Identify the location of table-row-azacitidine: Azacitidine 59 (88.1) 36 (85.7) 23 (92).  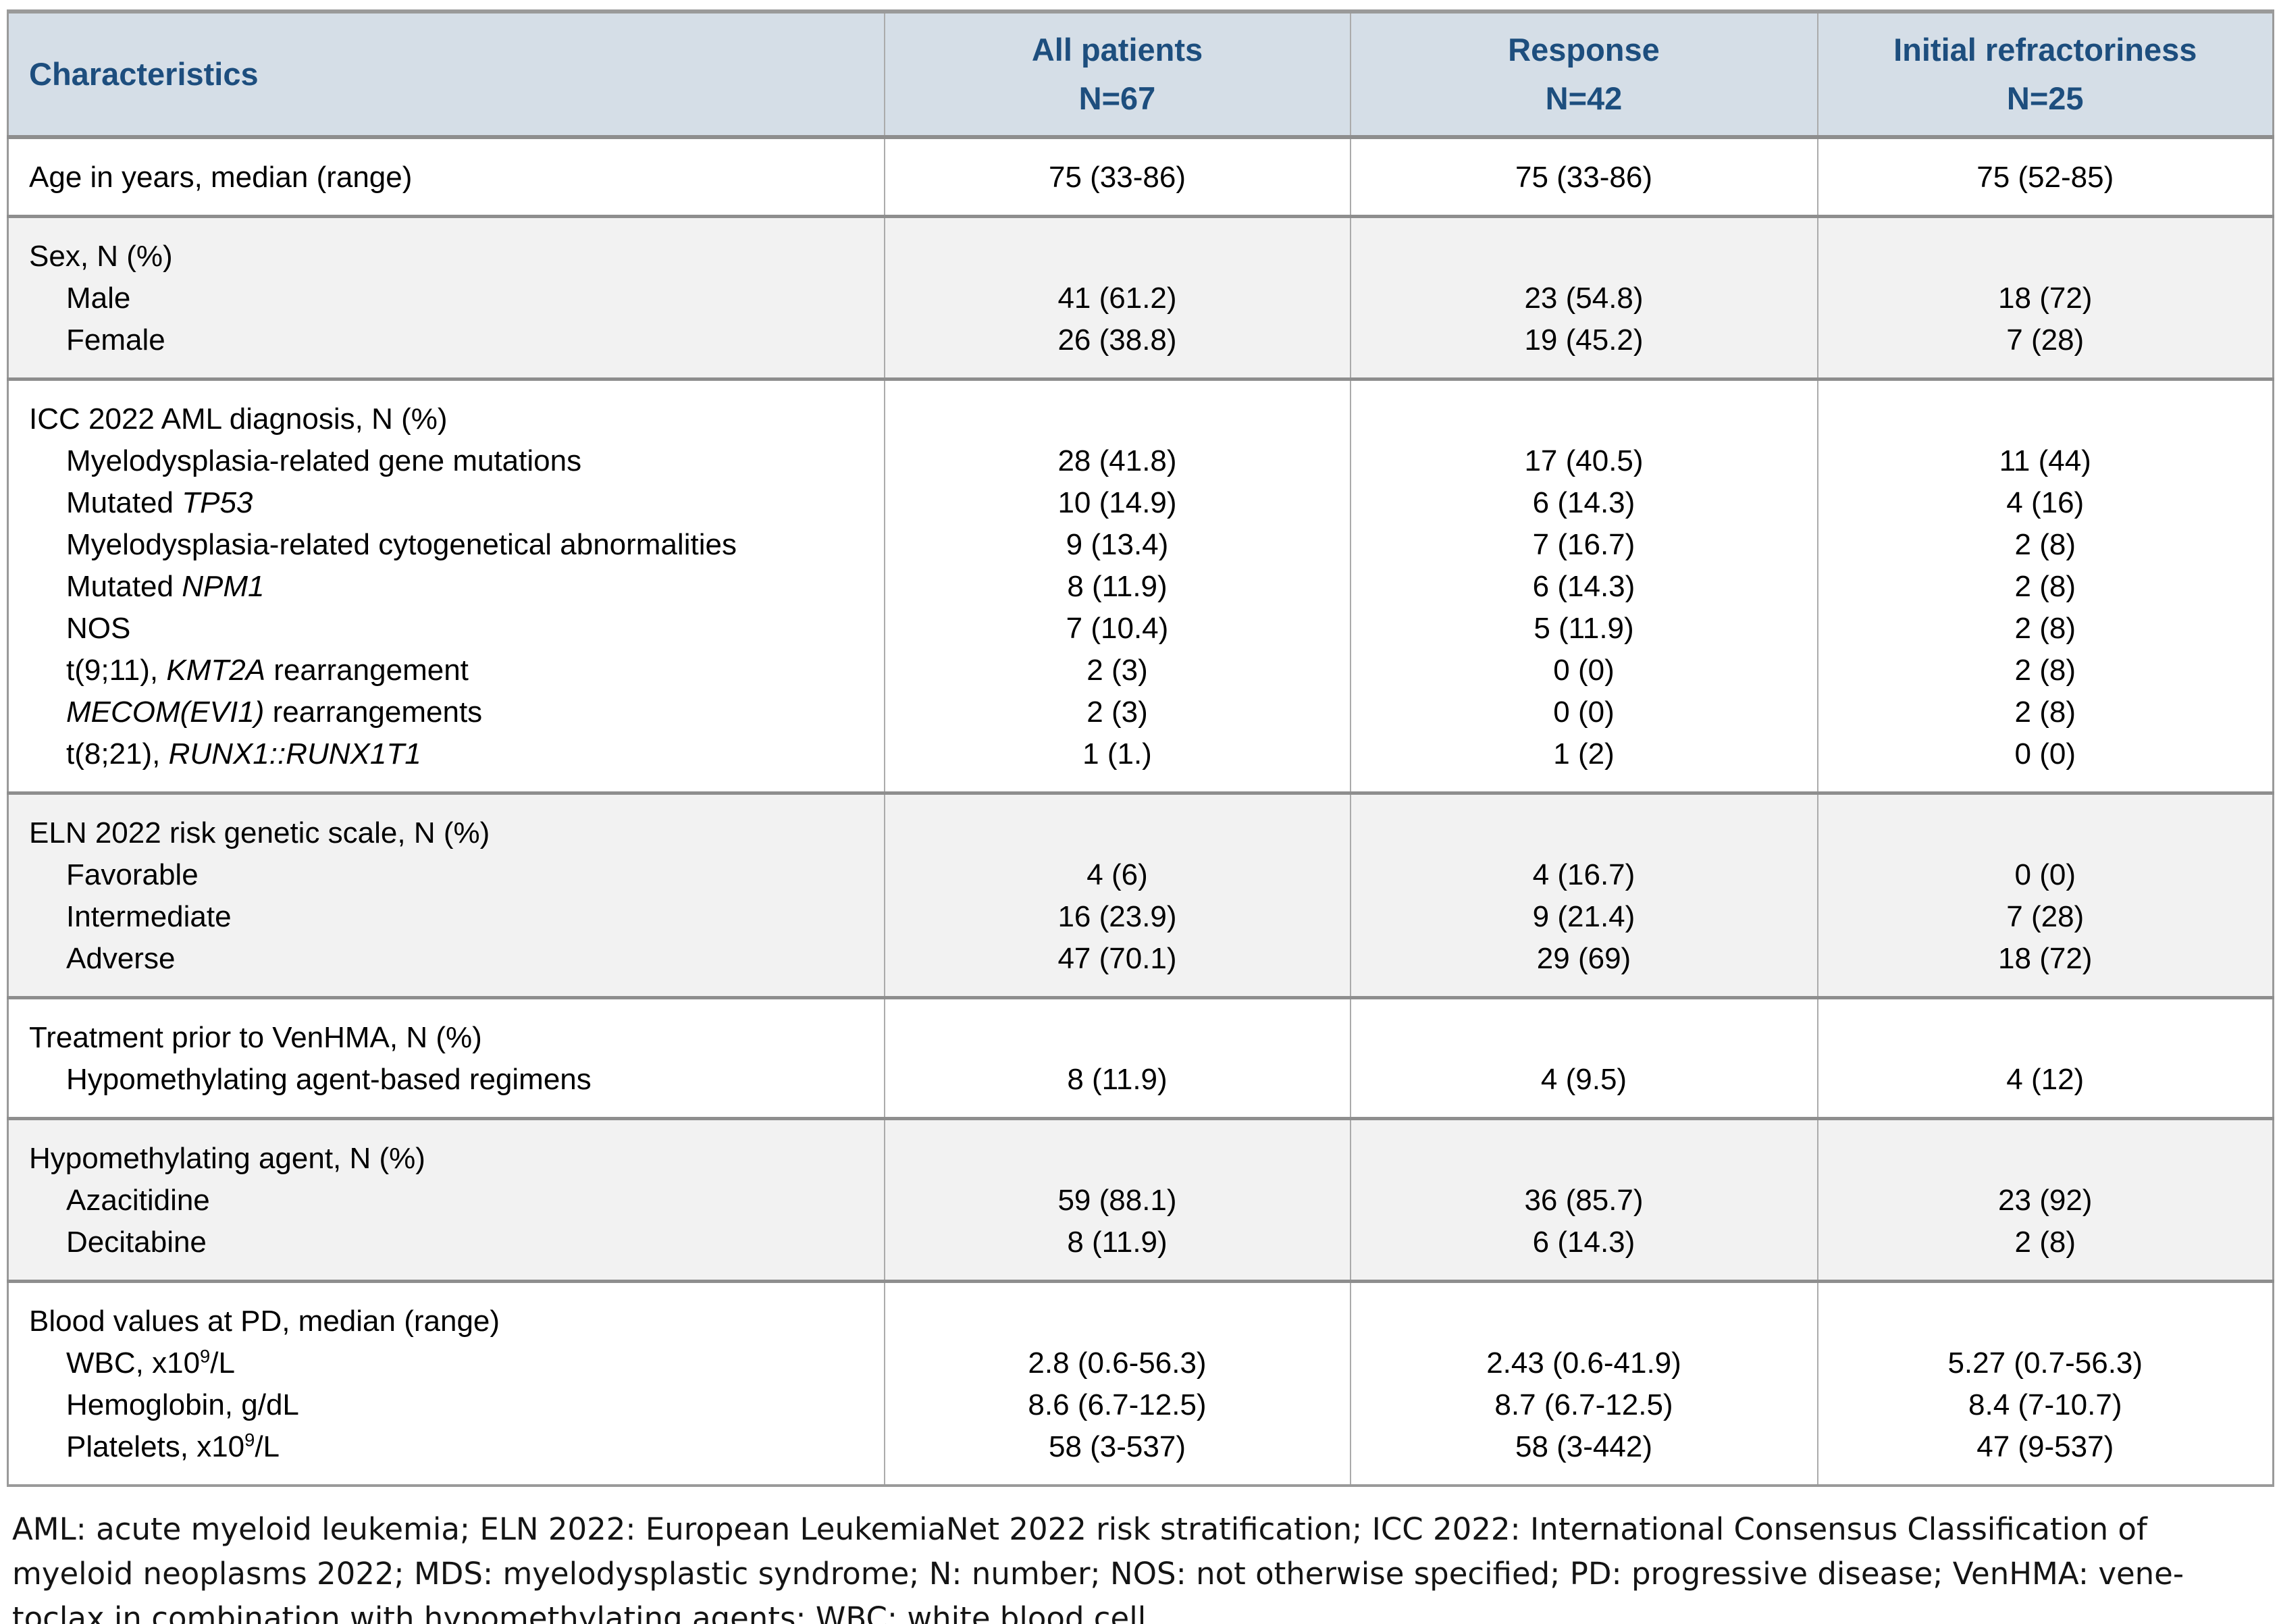
(1140, 1201).